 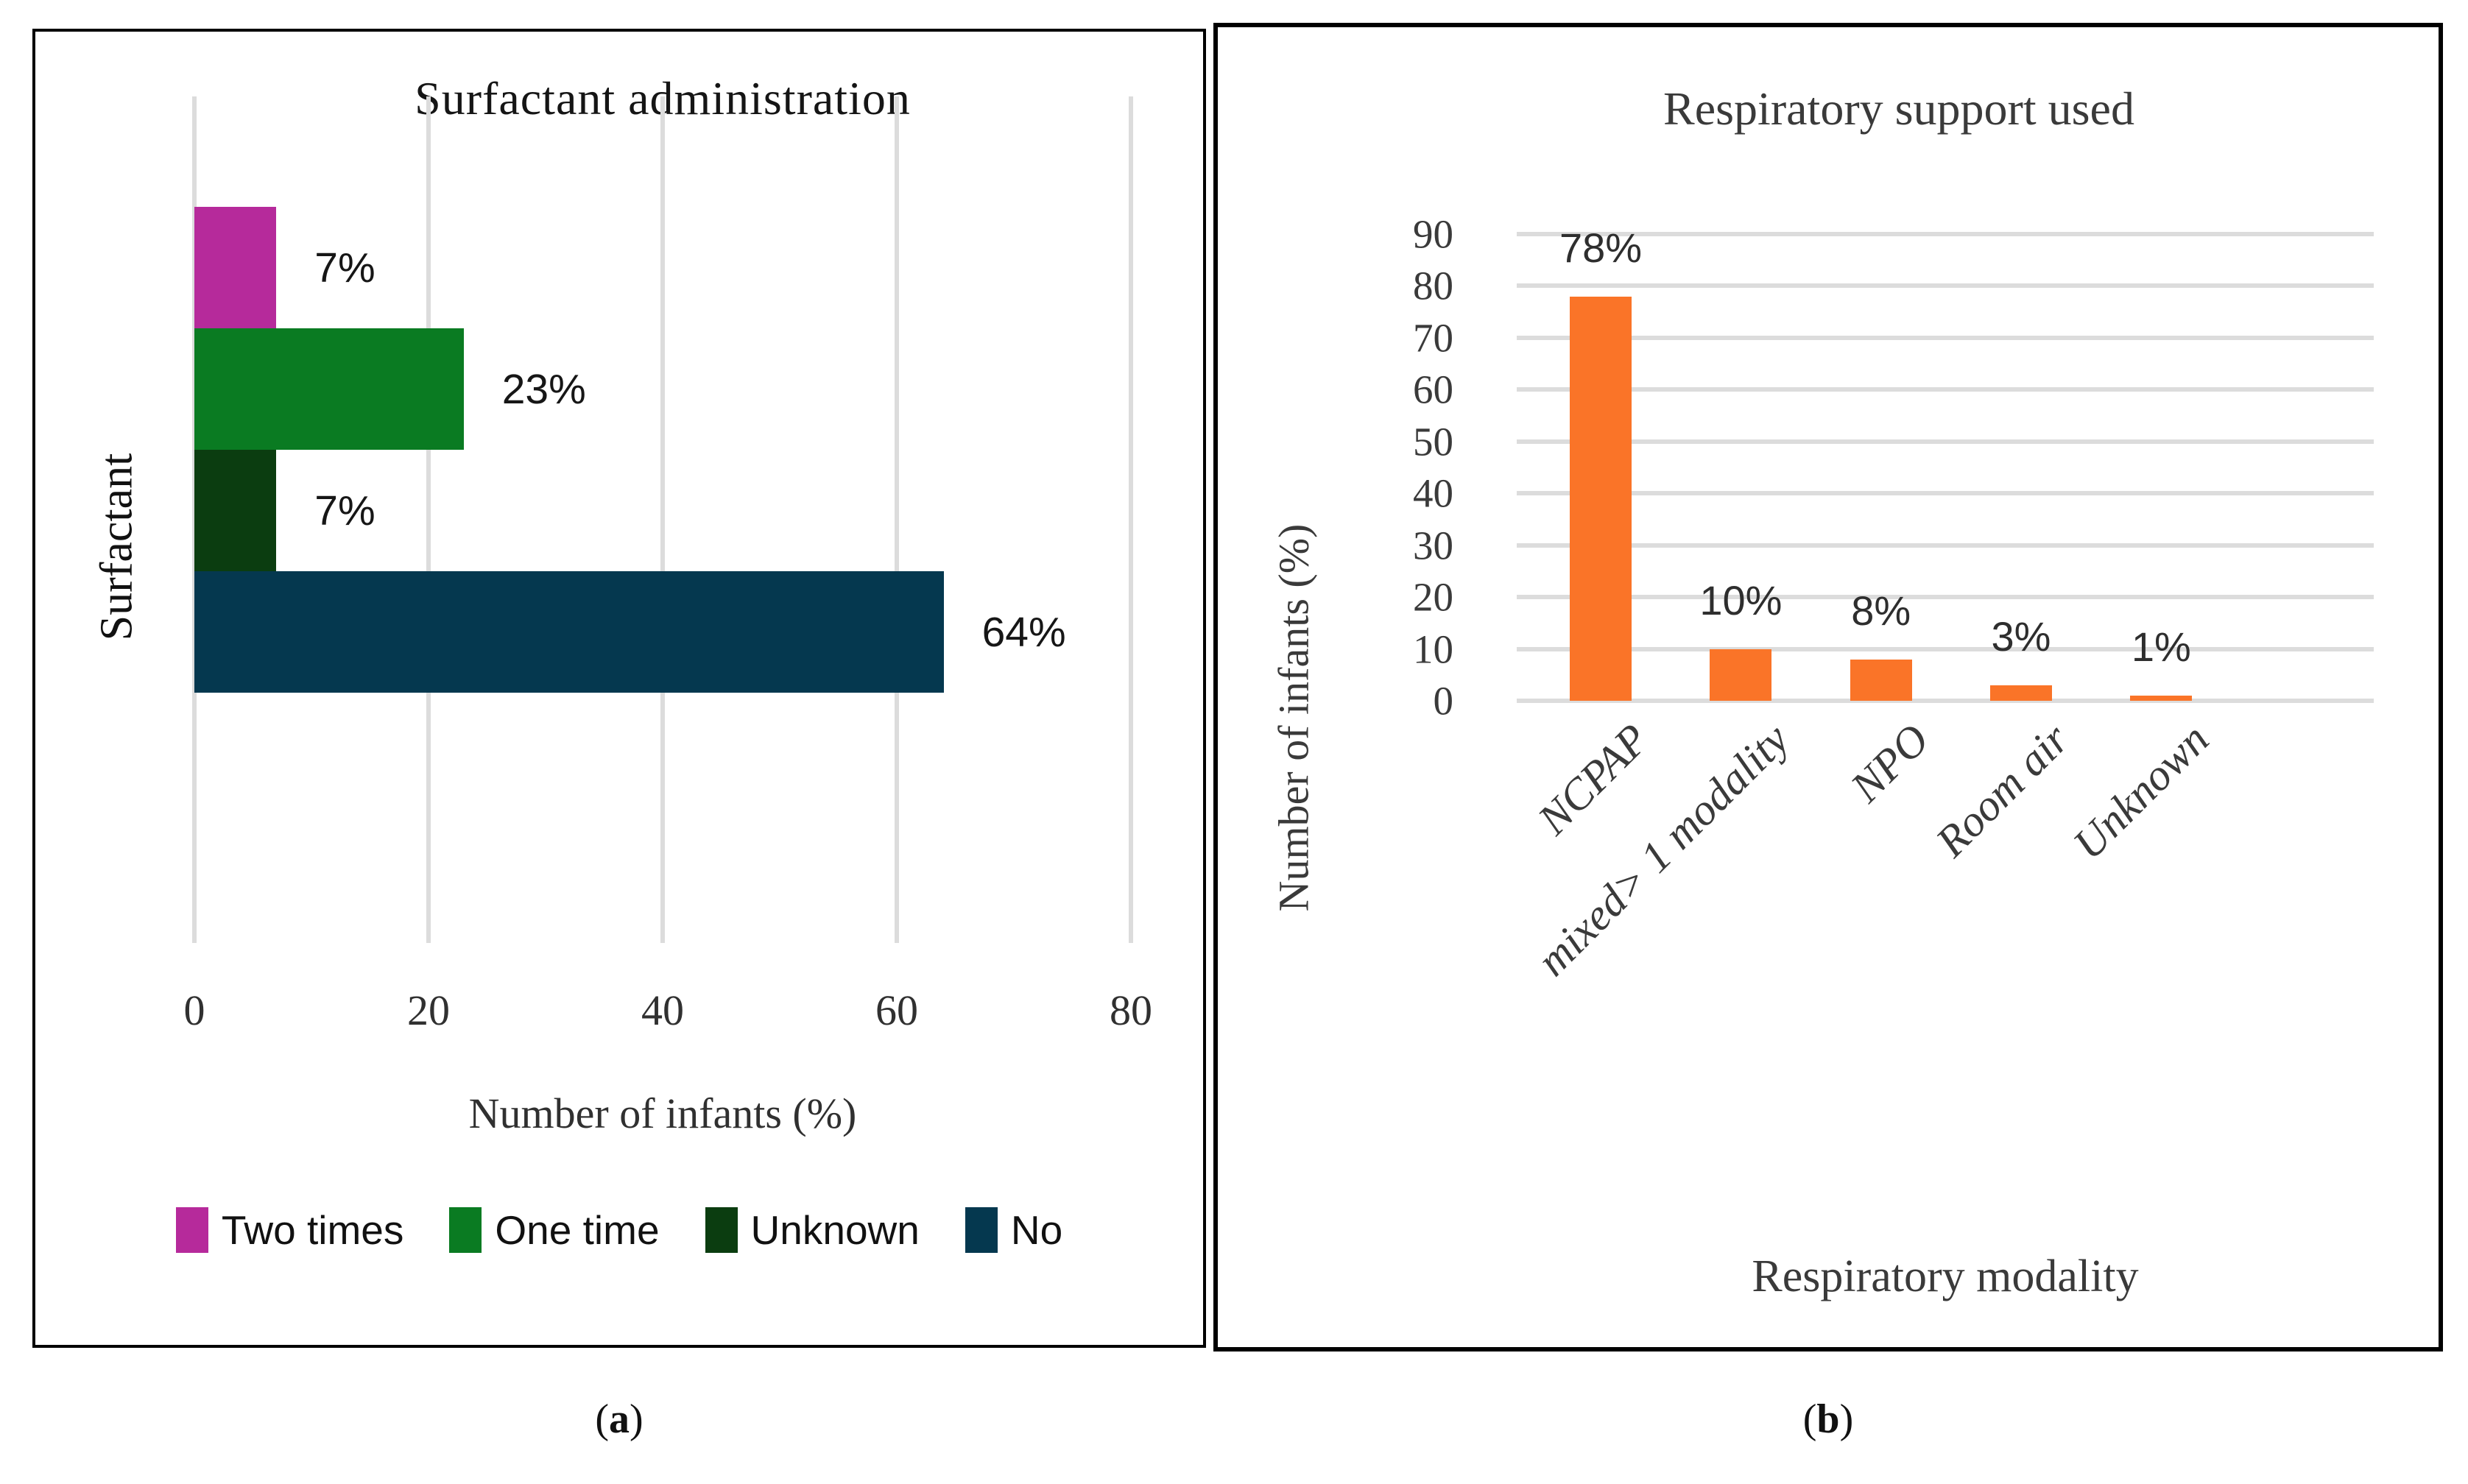 I want to click on y-tick-label-10: 10, so click(x=1433, y=649).